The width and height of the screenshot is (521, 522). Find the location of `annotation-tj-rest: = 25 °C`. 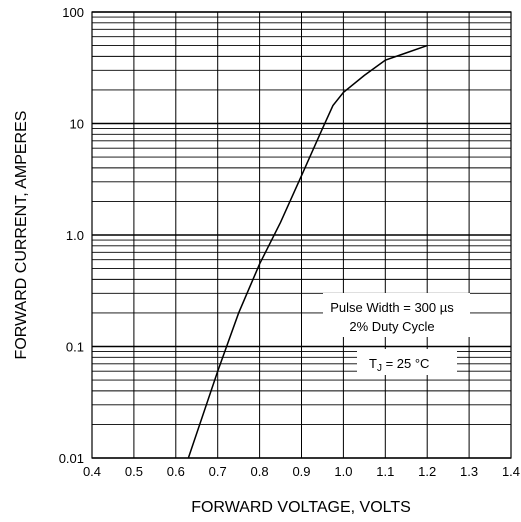

annotation-tj-rest: = 25 °C is located at coordinates (405, 363).